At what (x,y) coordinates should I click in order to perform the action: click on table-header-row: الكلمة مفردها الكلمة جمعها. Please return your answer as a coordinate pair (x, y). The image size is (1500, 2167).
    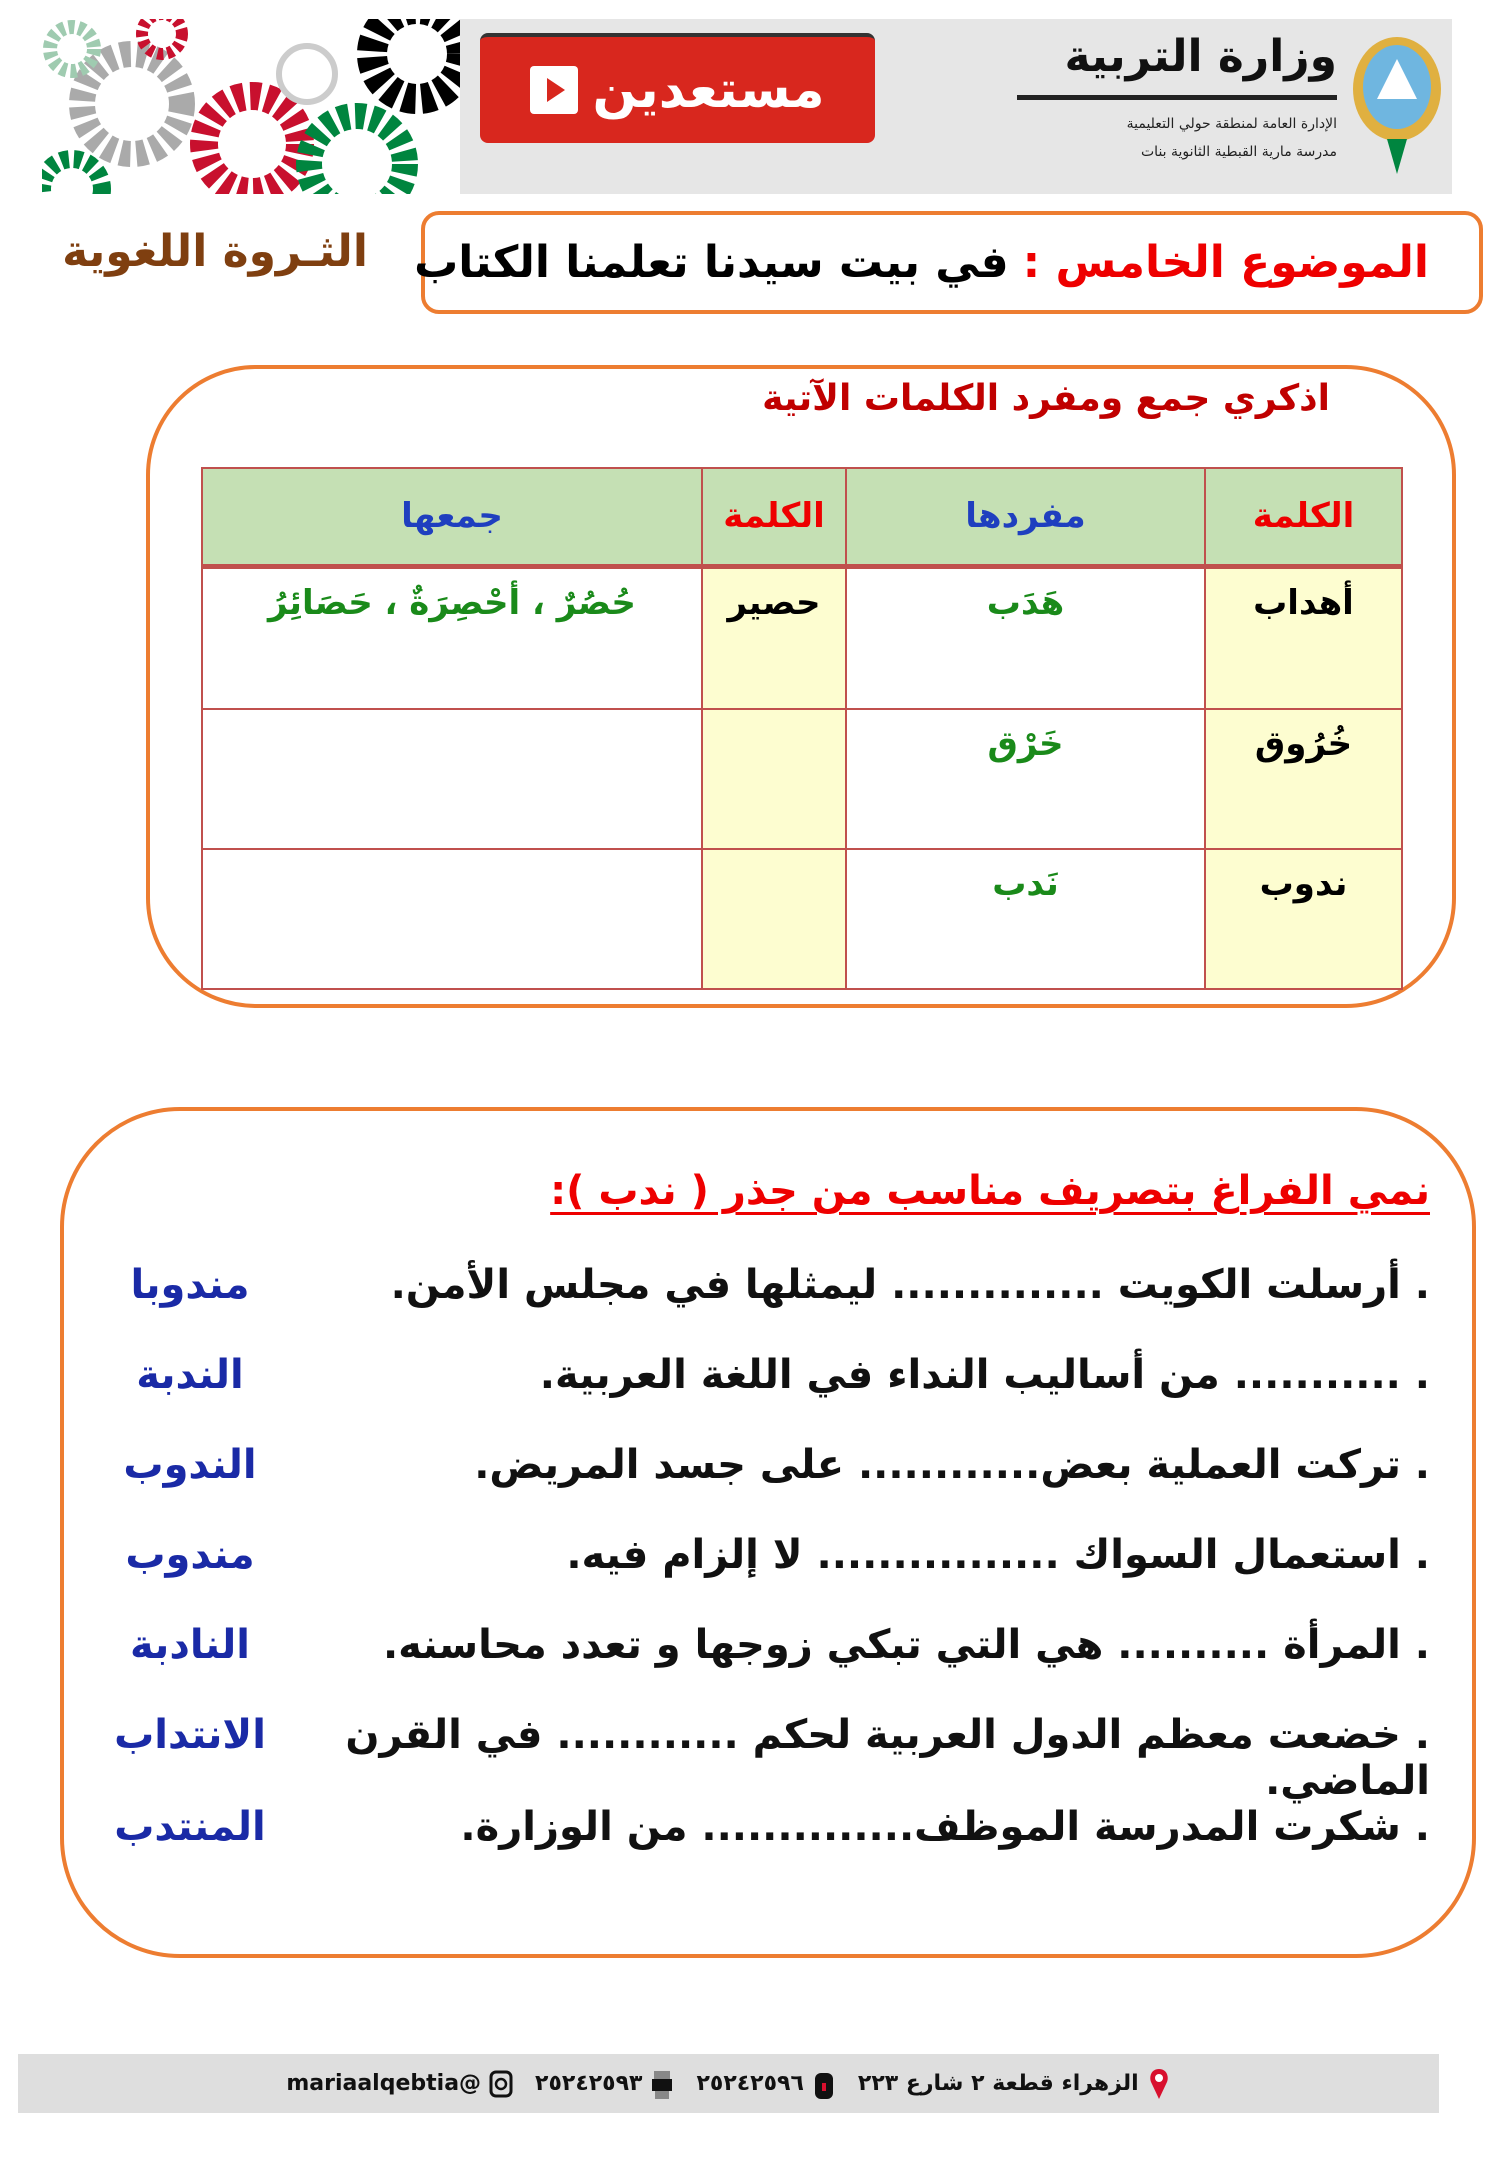
    Looking at the image, I should click on (802, 518).